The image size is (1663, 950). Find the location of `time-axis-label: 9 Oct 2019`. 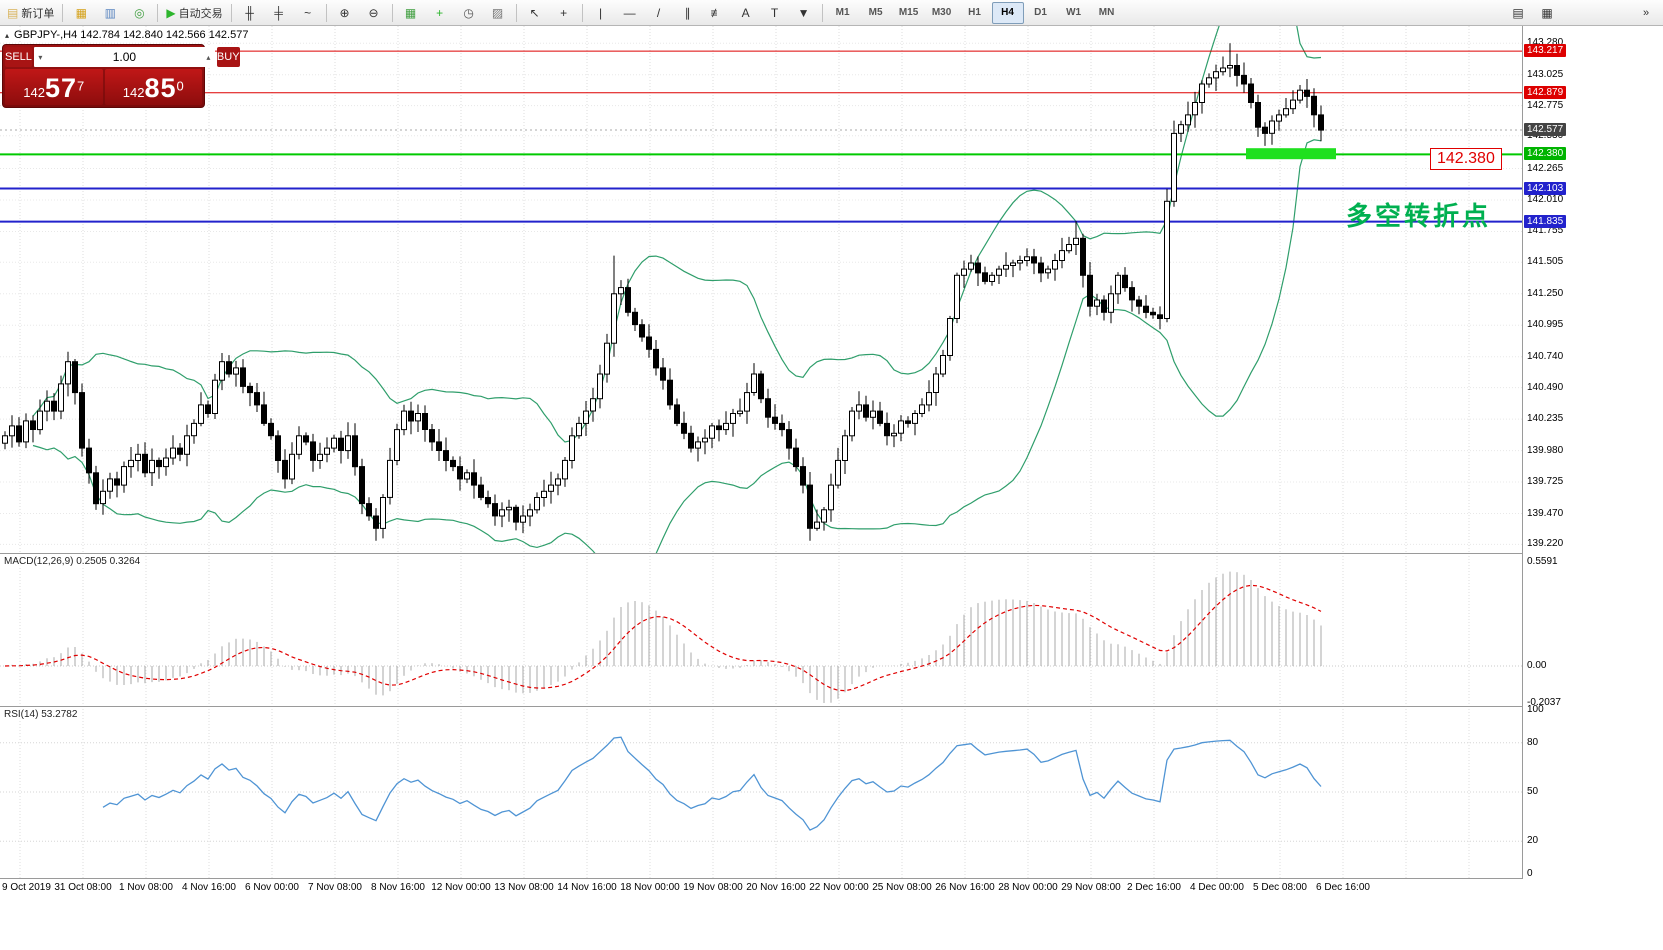

time-axis-label: 9 Oct 2019 is located at coordinates (26, 887).